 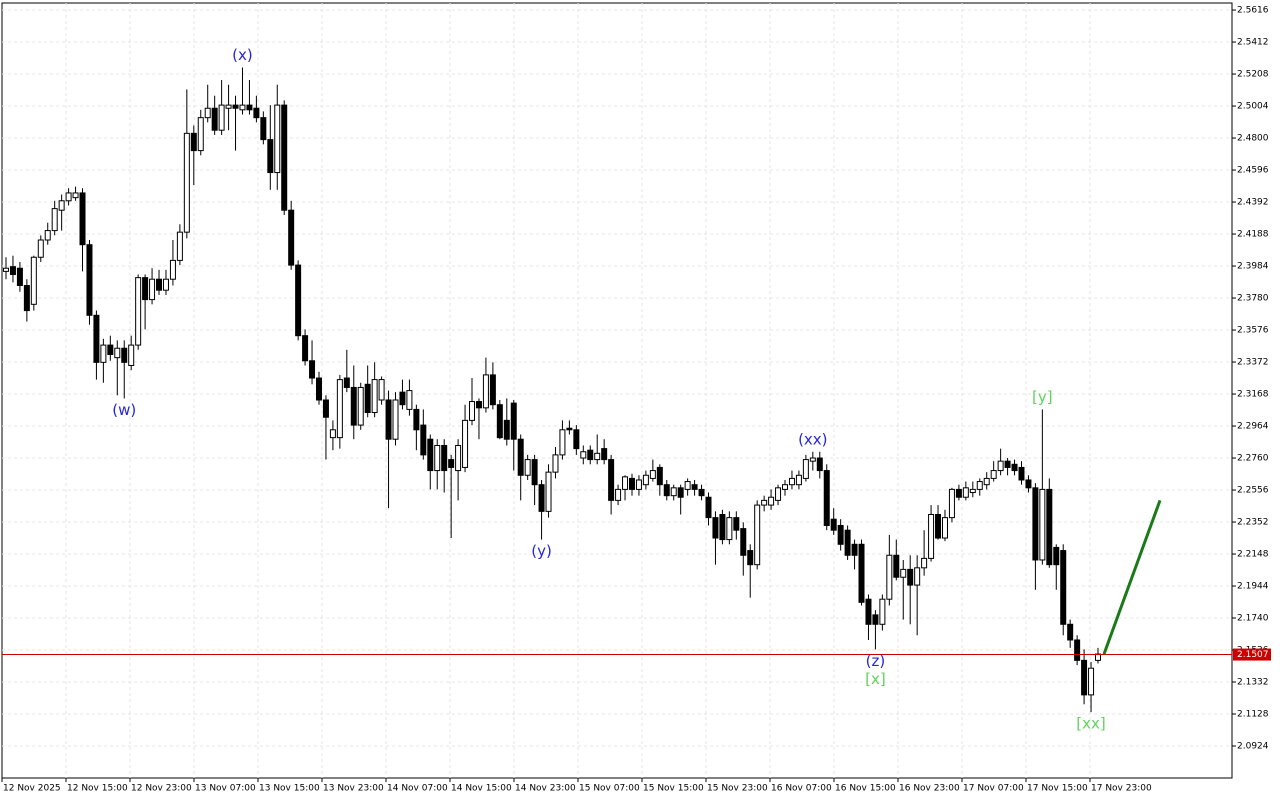 I want to click on y-tick-label: 2.3984, so click(x=1253, y=267).